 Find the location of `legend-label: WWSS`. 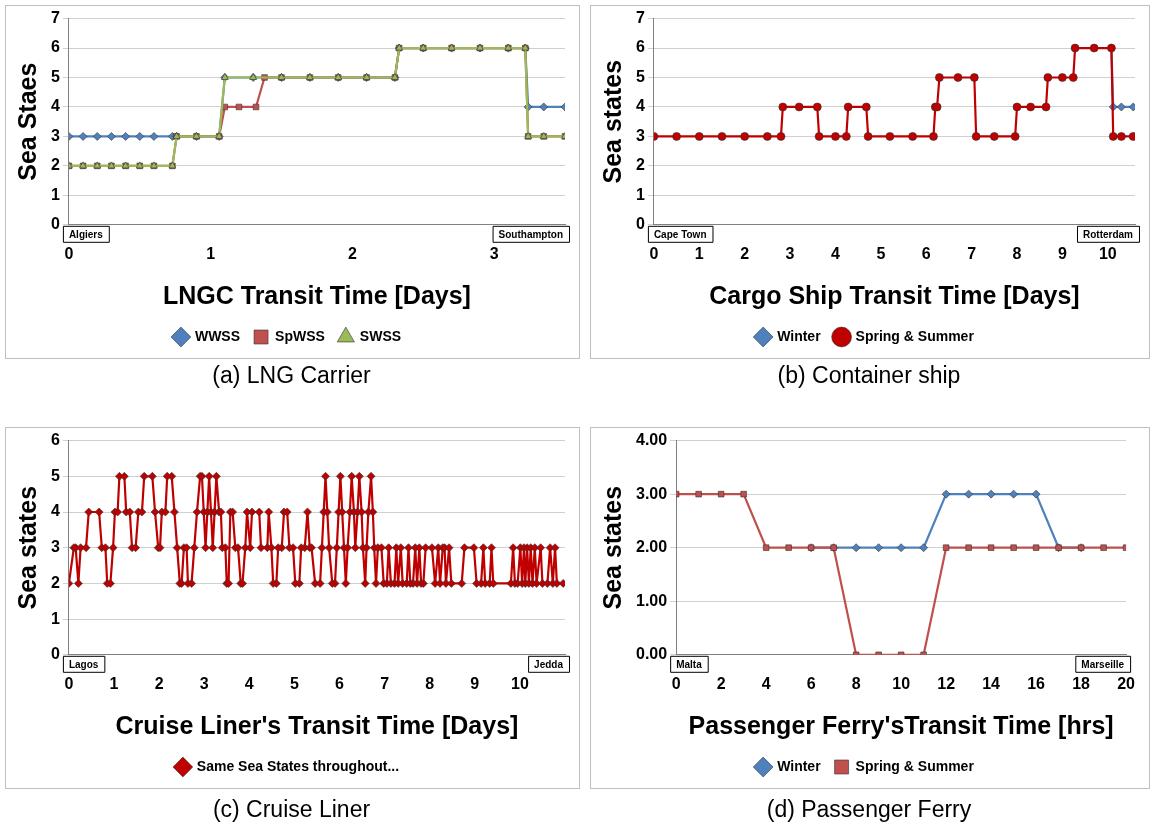

legend-label: WWSS is located at coordinates (217, 335).